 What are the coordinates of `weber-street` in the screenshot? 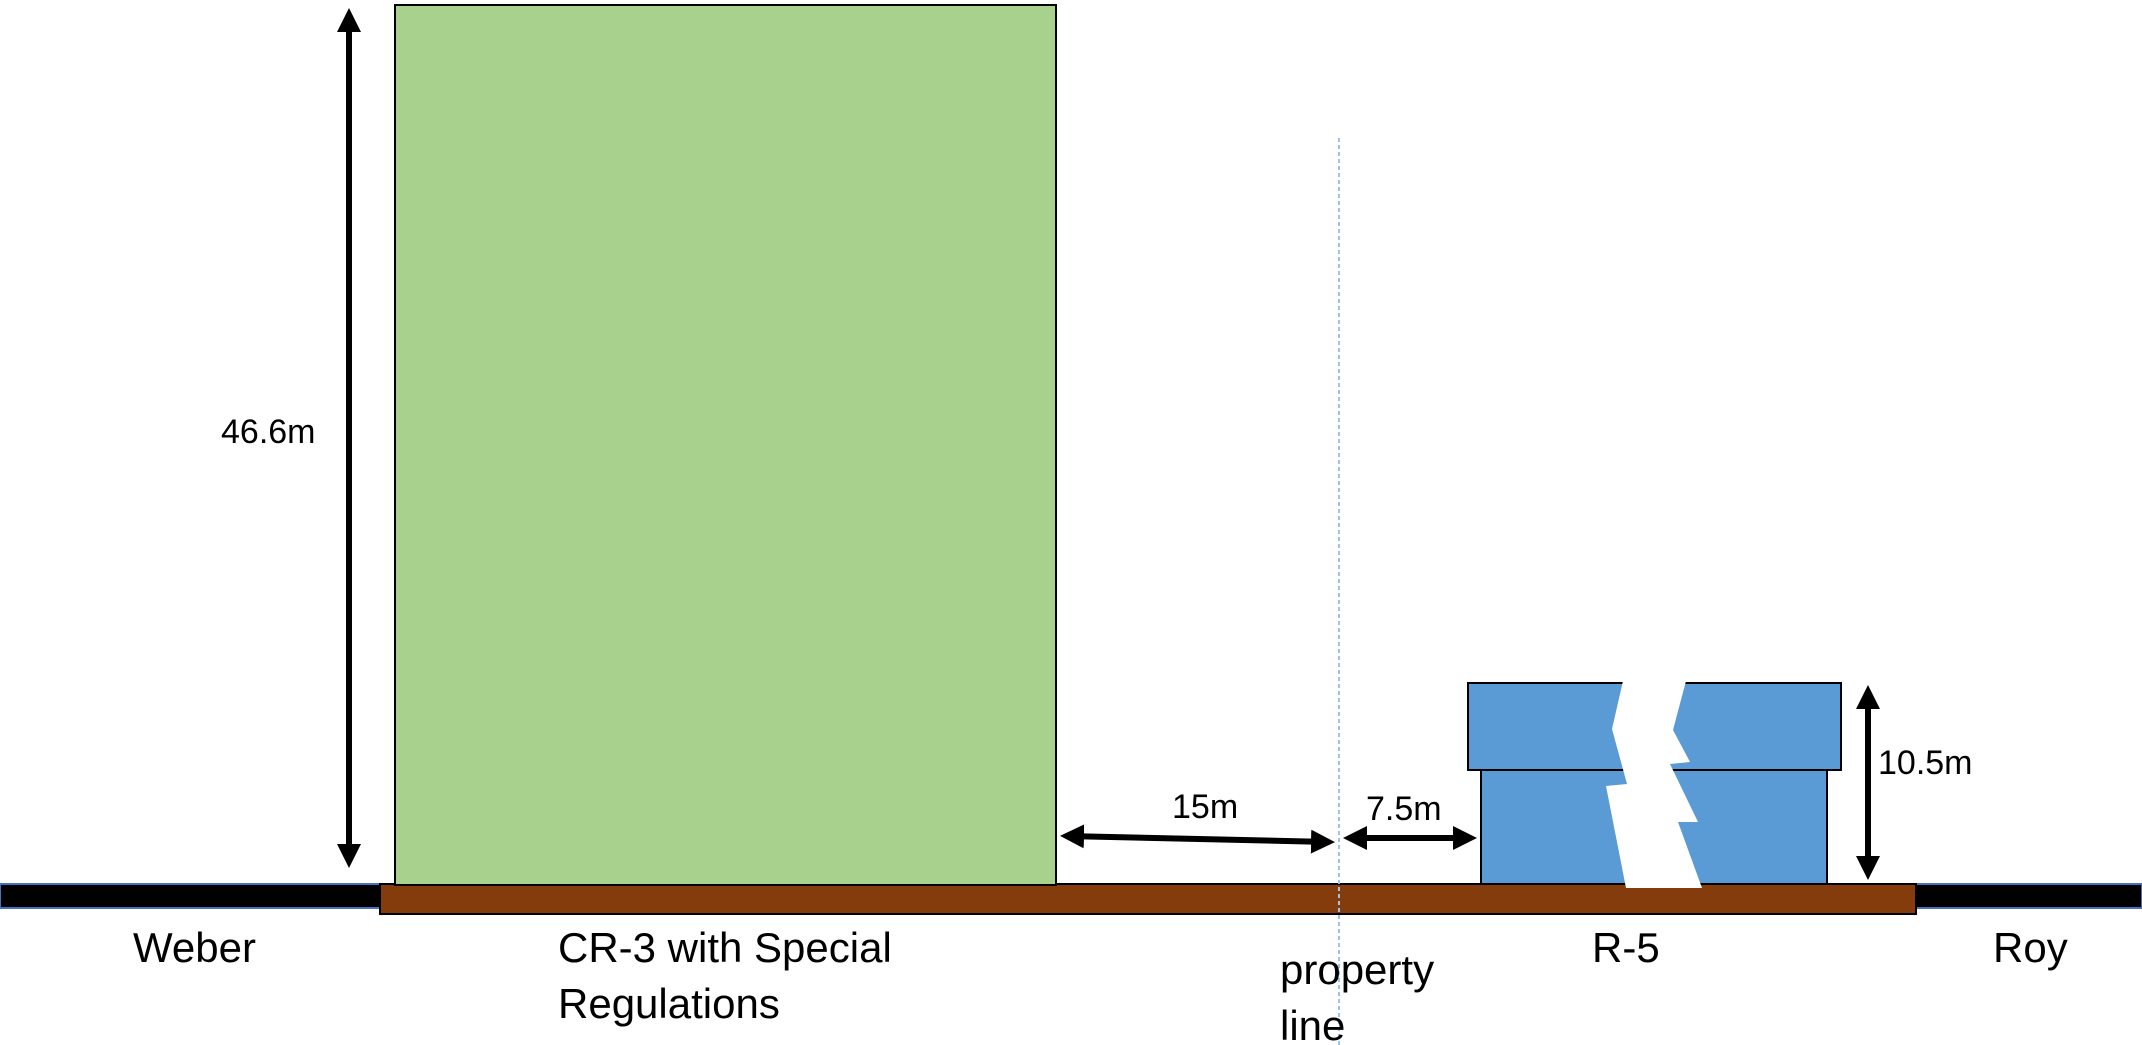 It's located at (190, 896).